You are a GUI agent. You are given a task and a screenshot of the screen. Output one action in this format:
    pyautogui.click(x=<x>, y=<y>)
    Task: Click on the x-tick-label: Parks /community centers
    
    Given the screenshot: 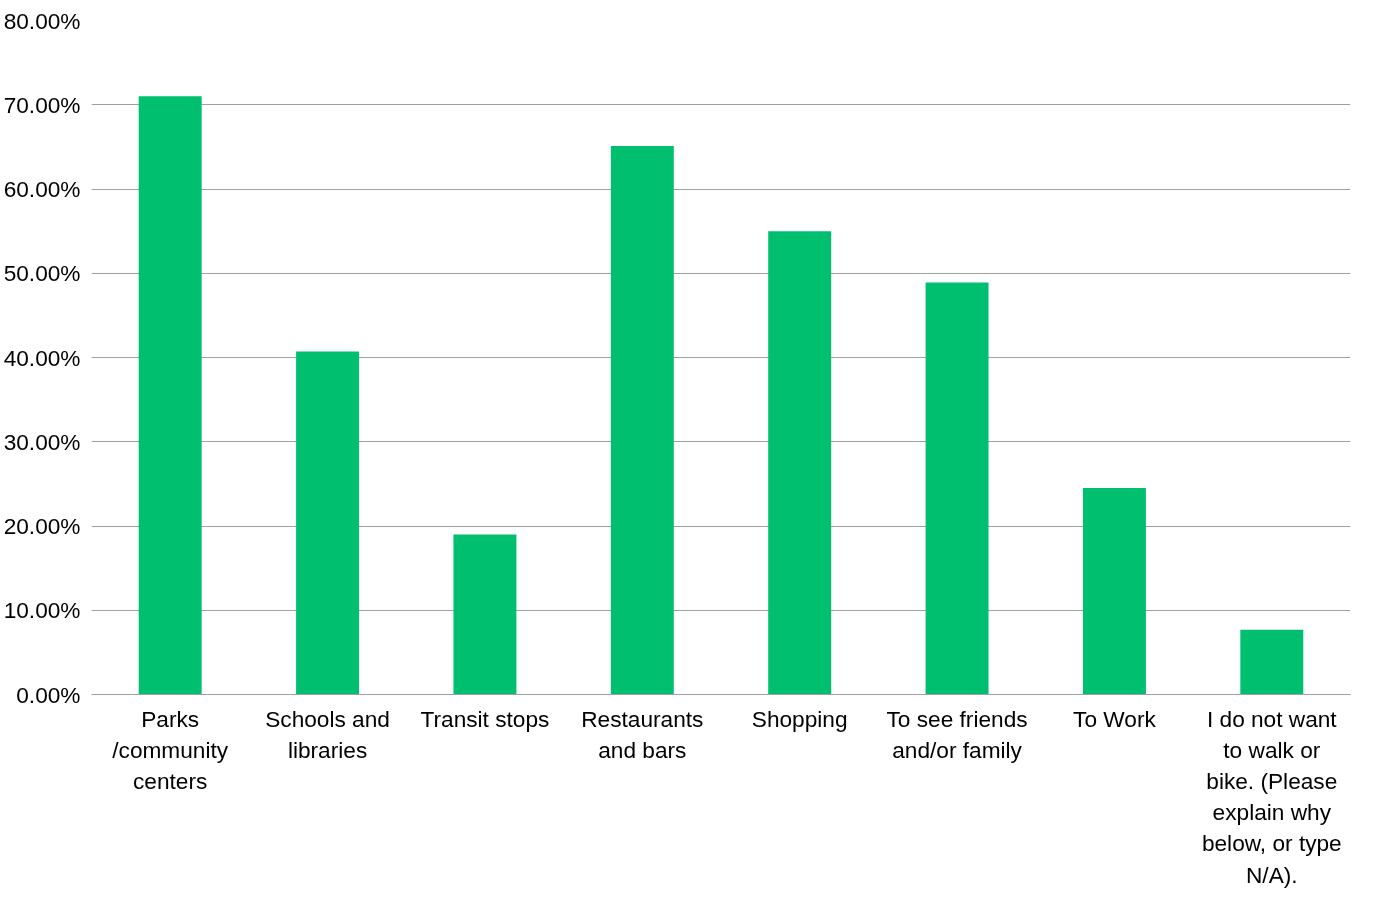 What is the action you would take?
    pyautogui.click(x=170, y=749)
    